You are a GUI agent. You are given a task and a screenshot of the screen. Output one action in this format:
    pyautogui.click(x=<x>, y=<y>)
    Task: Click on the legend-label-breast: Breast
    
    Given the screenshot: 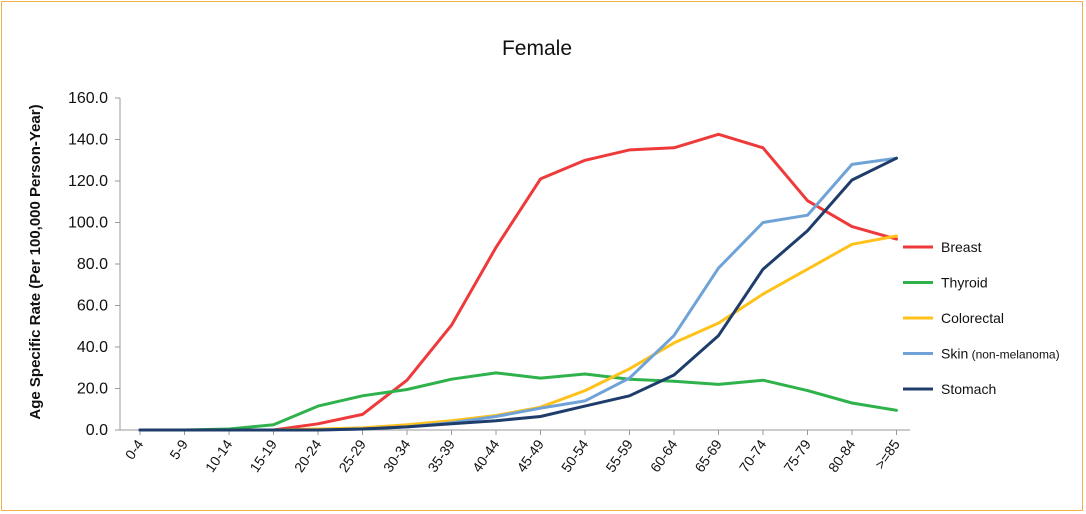 What is the action you would take?
    pyautogui.click(x=961, y=247)
    